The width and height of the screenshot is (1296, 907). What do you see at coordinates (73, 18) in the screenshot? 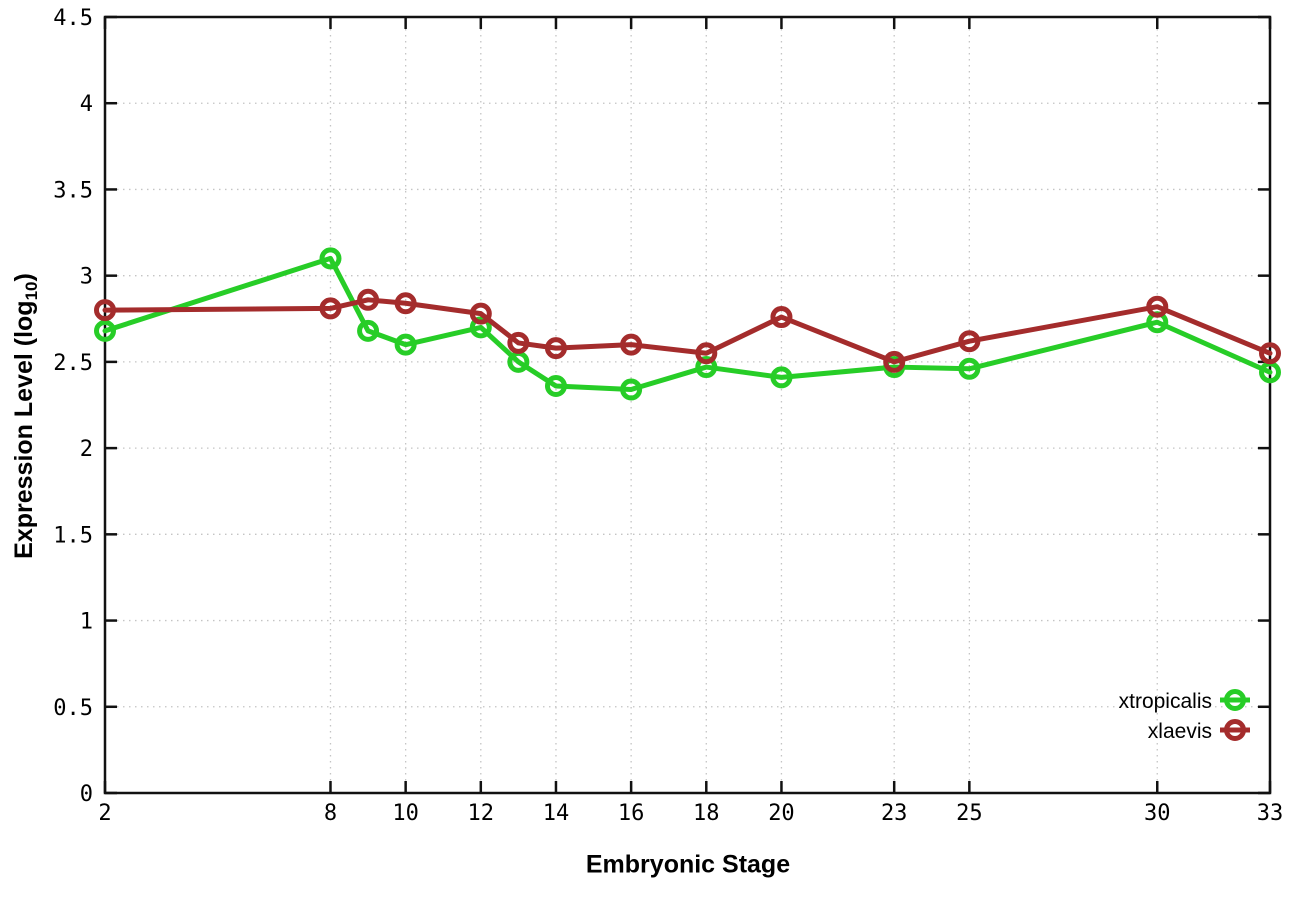
I see `y-tick-label: 4.5` at bounding box center [73, 18].